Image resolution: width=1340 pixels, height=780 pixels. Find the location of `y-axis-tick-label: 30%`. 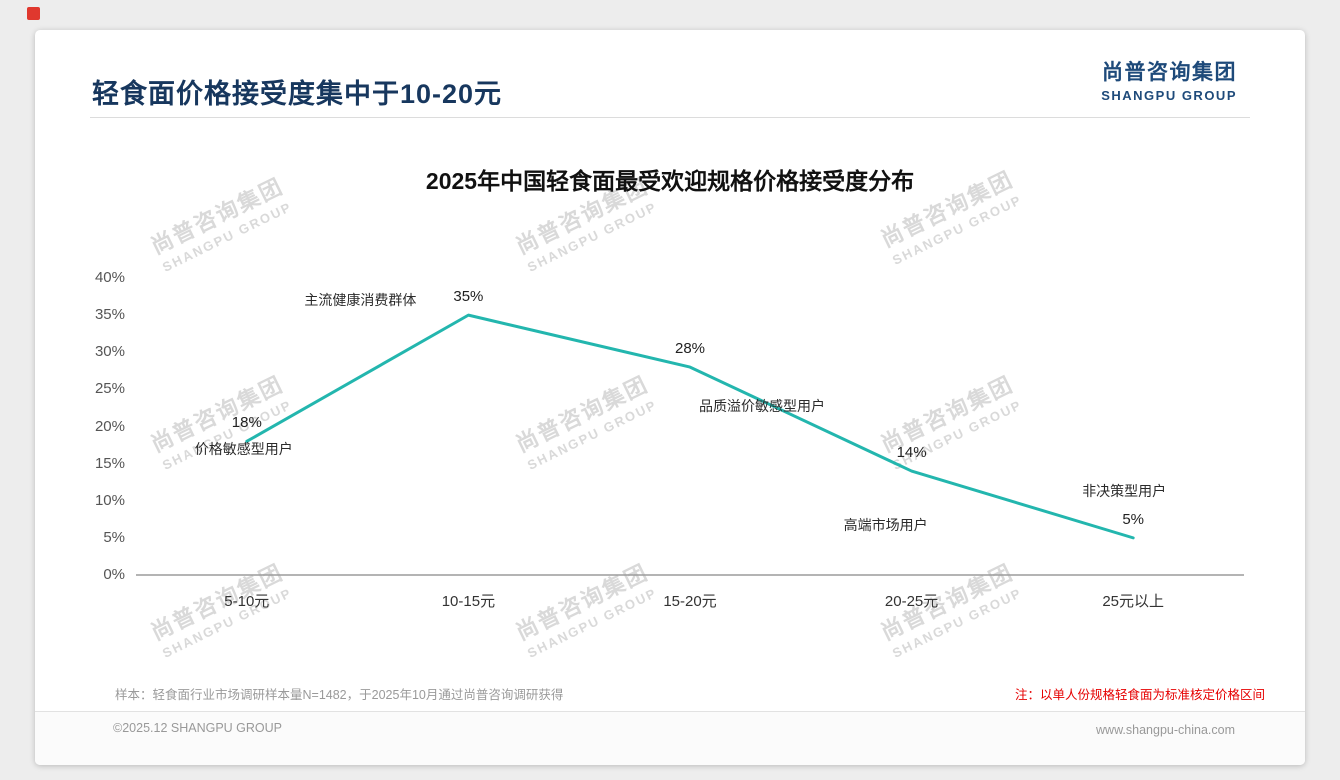

y-axis-tick-label: 30% is located at coordinates (109, 352).